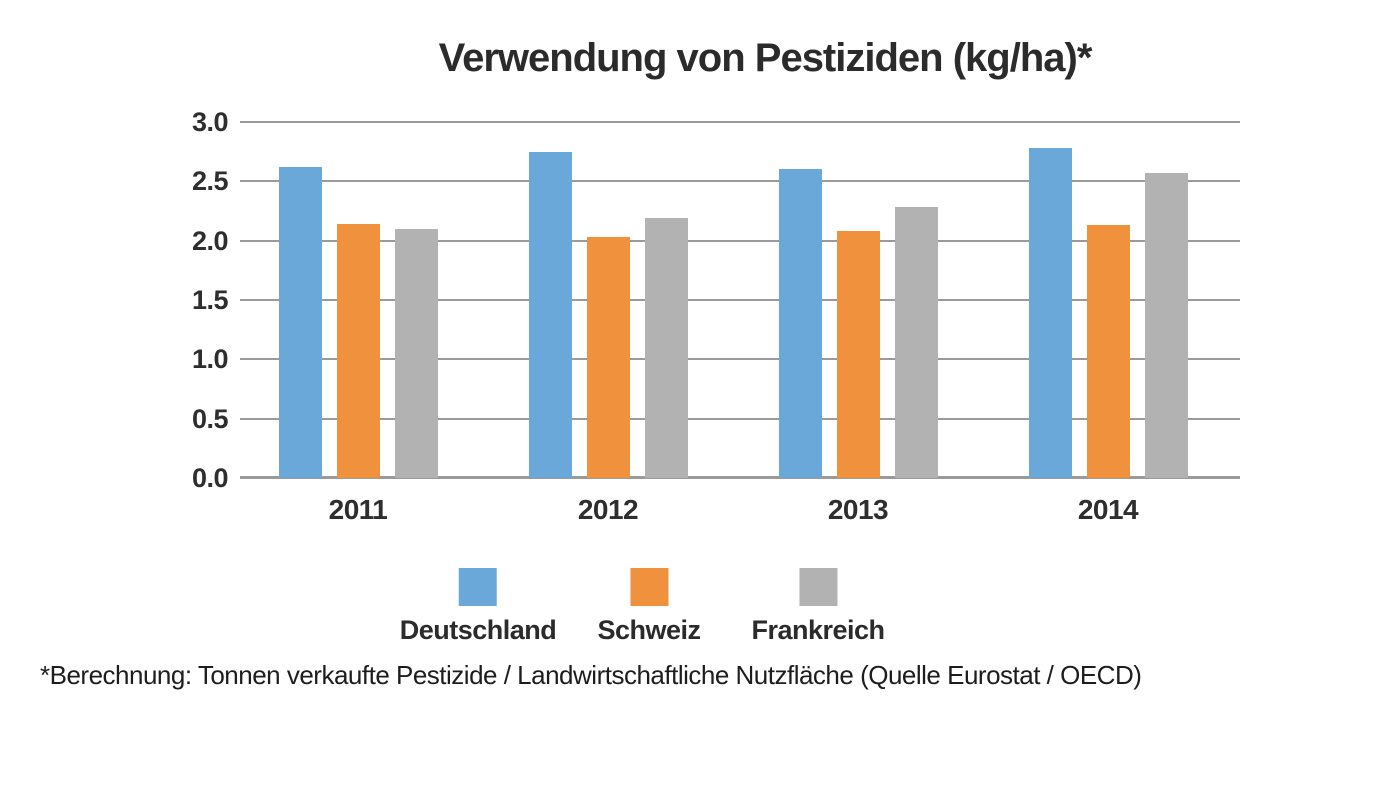 The height and width of the screenshot is (802, 1400). Describe the element at coordinates (1166, 325) in the screenshot. I see `bar-frankreich-2014` at that location.